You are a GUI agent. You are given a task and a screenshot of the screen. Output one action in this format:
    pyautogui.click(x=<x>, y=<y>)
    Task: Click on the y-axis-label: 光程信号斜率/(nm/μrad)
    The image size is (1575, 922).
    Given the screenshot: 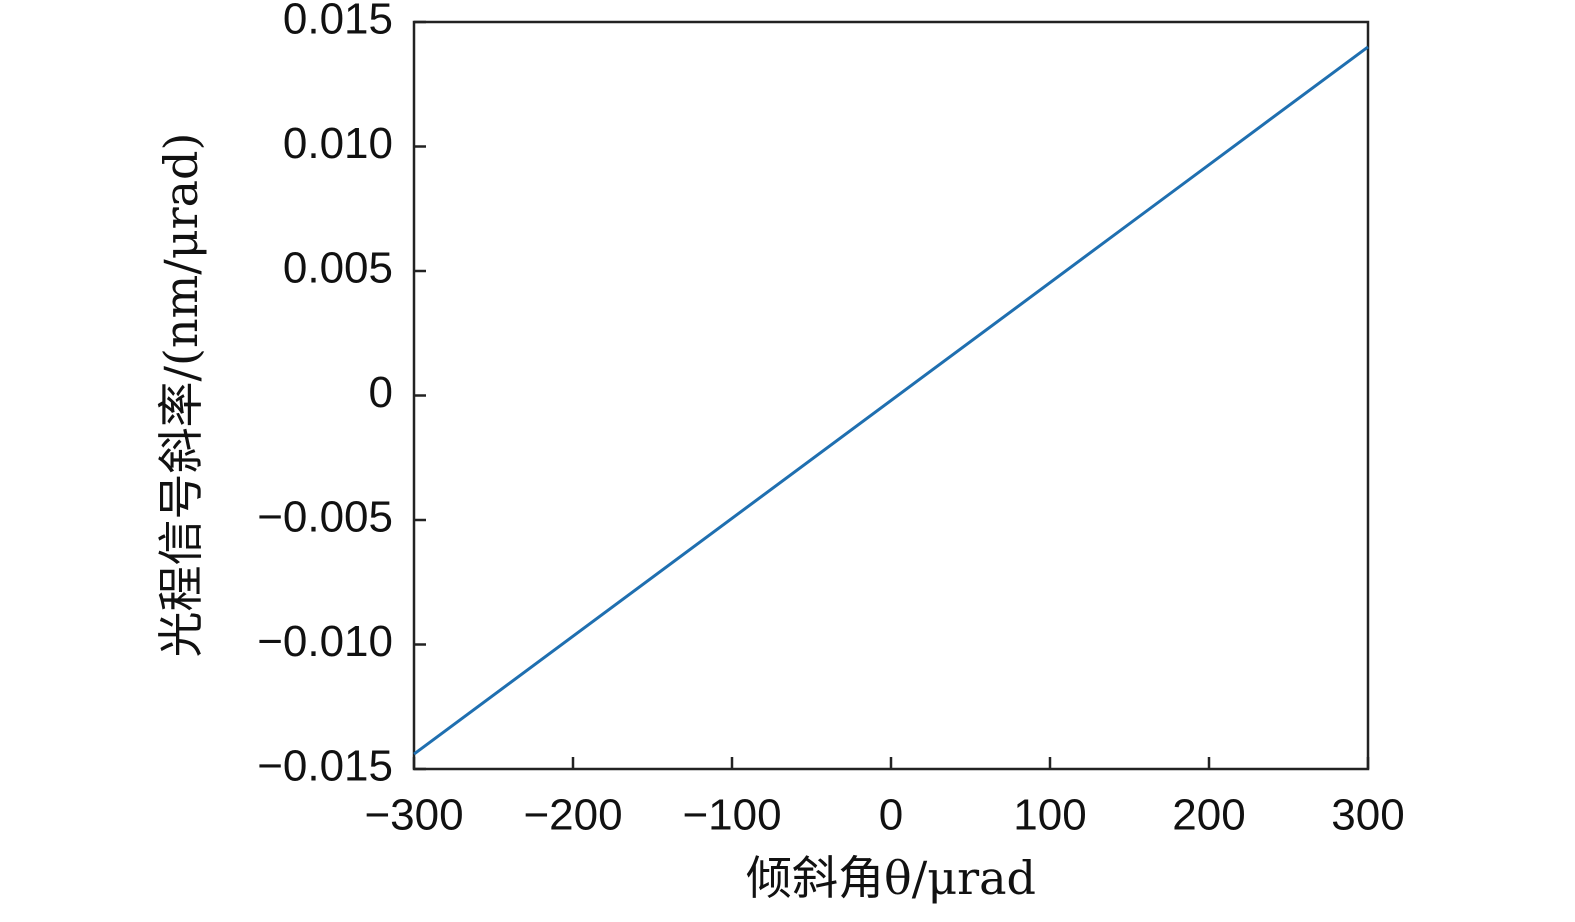 What is the action you would take?
    pyautogui.click(x=181, y=395)
    